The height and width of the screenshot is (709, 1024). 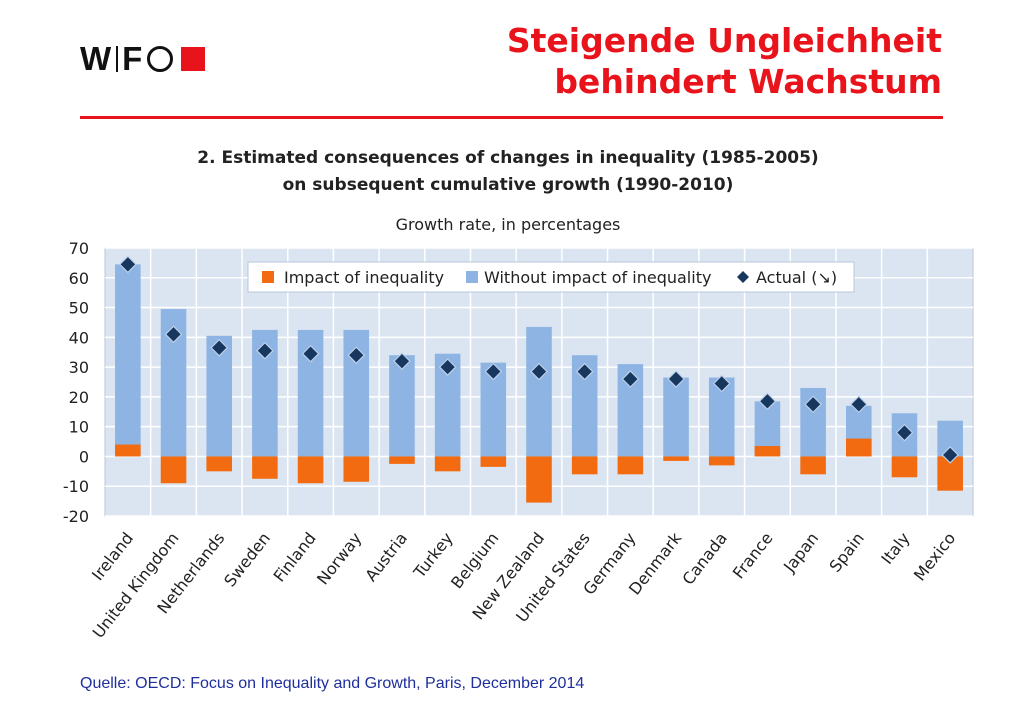 I want to click on slide-title-line1: Steigende Ungleichheit, so click(x=724, y=40).